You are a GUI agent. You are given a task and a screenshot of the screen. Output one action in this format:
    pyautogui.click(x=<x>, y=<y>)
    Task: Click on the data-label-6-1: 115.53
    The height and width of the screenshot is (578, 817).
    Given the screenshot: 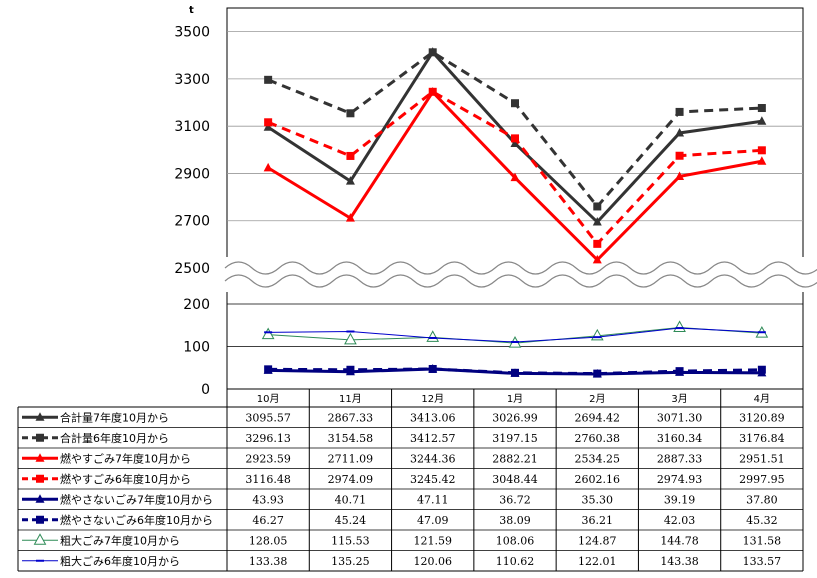 What is the action you would take?
    pyautogui.click(x=350, y=540)
    